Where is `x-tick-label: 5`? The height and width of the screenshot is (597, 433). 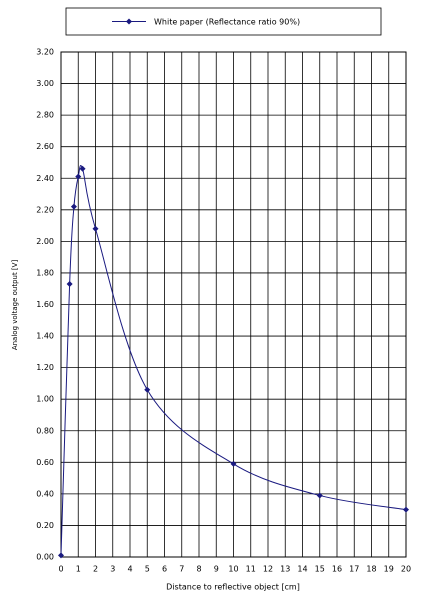
x-tick-label: 5 is located at coordinates (147, 569).